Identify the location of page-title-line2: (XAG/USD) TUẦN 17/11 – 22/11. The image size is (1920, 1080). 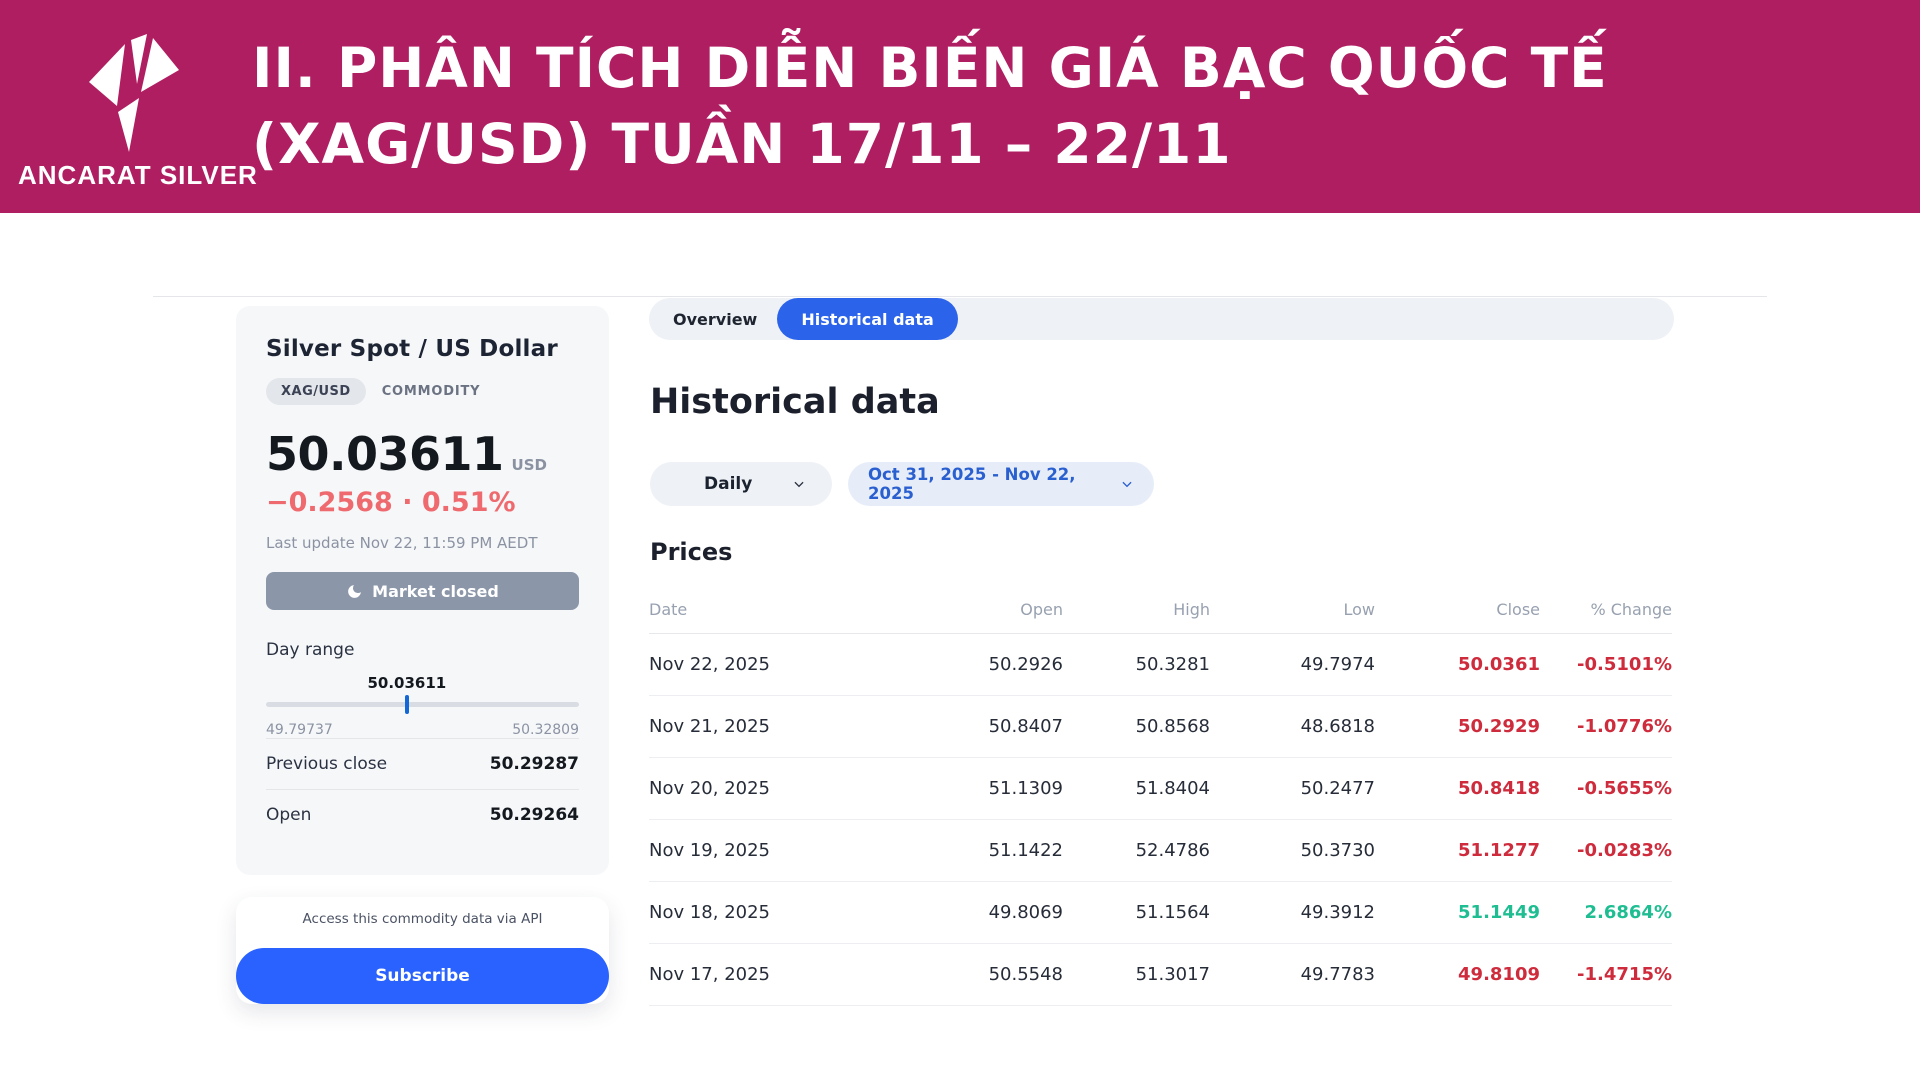
(742, 144).